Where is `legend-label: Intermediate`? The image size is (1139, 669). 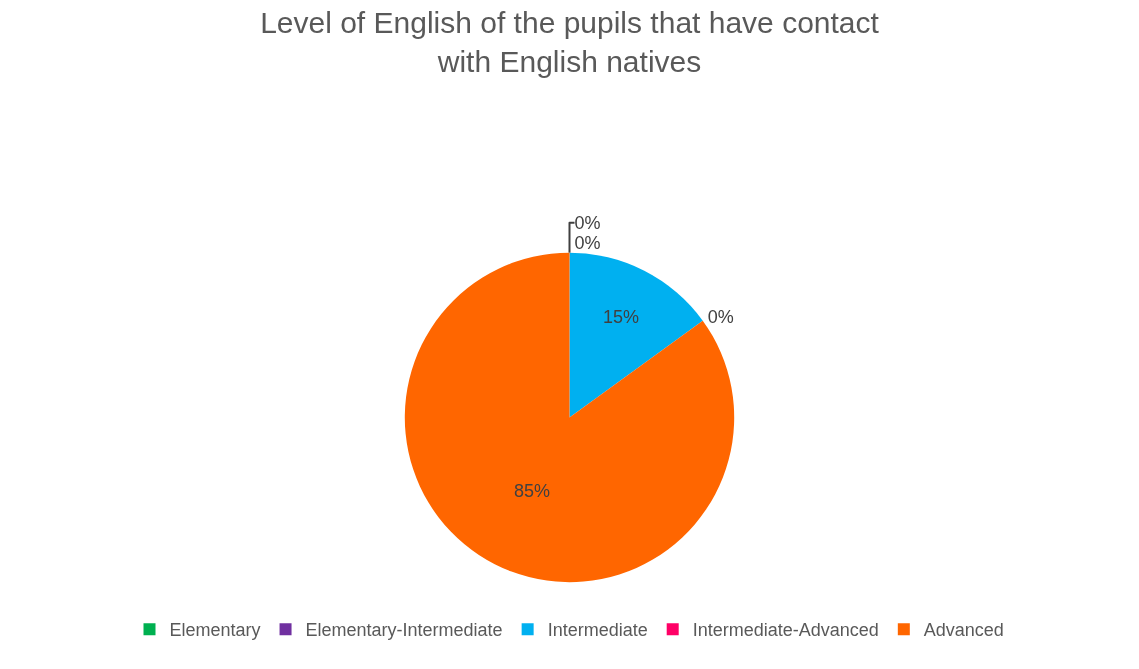 legend-label: Intermediate is located at coordinates (597, 630).